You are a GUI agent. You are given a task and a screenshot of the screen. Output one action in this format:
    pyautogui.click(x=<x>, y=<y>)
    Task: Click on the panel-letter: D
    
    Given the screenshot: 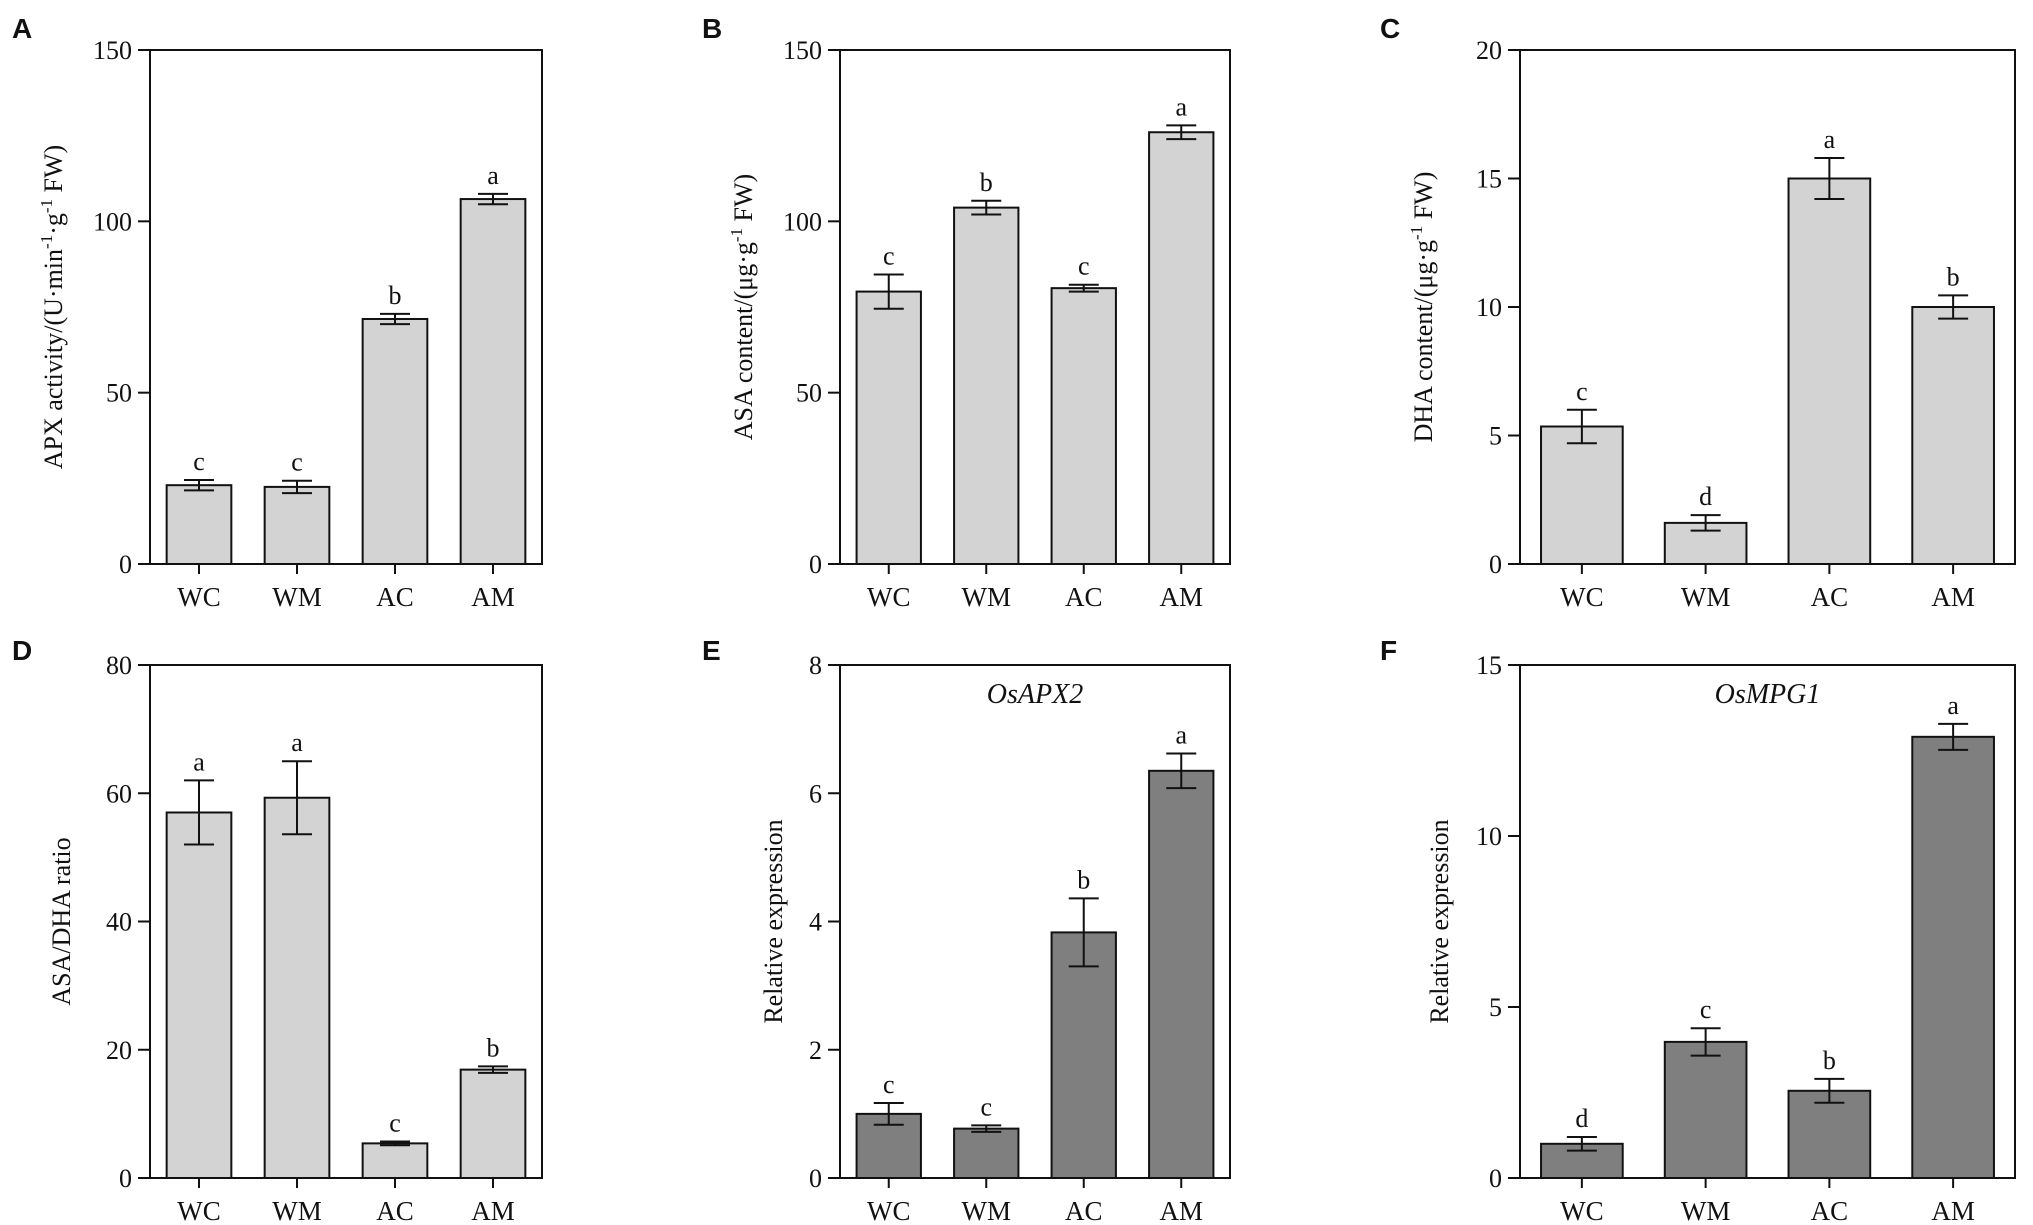 What is the action you would take?
    pyautogui.click(x=22, y=650)
    